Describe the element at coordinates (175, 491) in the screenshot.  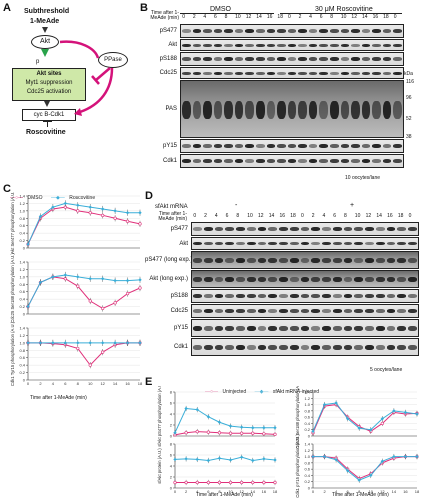
I see `x-tick-label: 0` at that location.